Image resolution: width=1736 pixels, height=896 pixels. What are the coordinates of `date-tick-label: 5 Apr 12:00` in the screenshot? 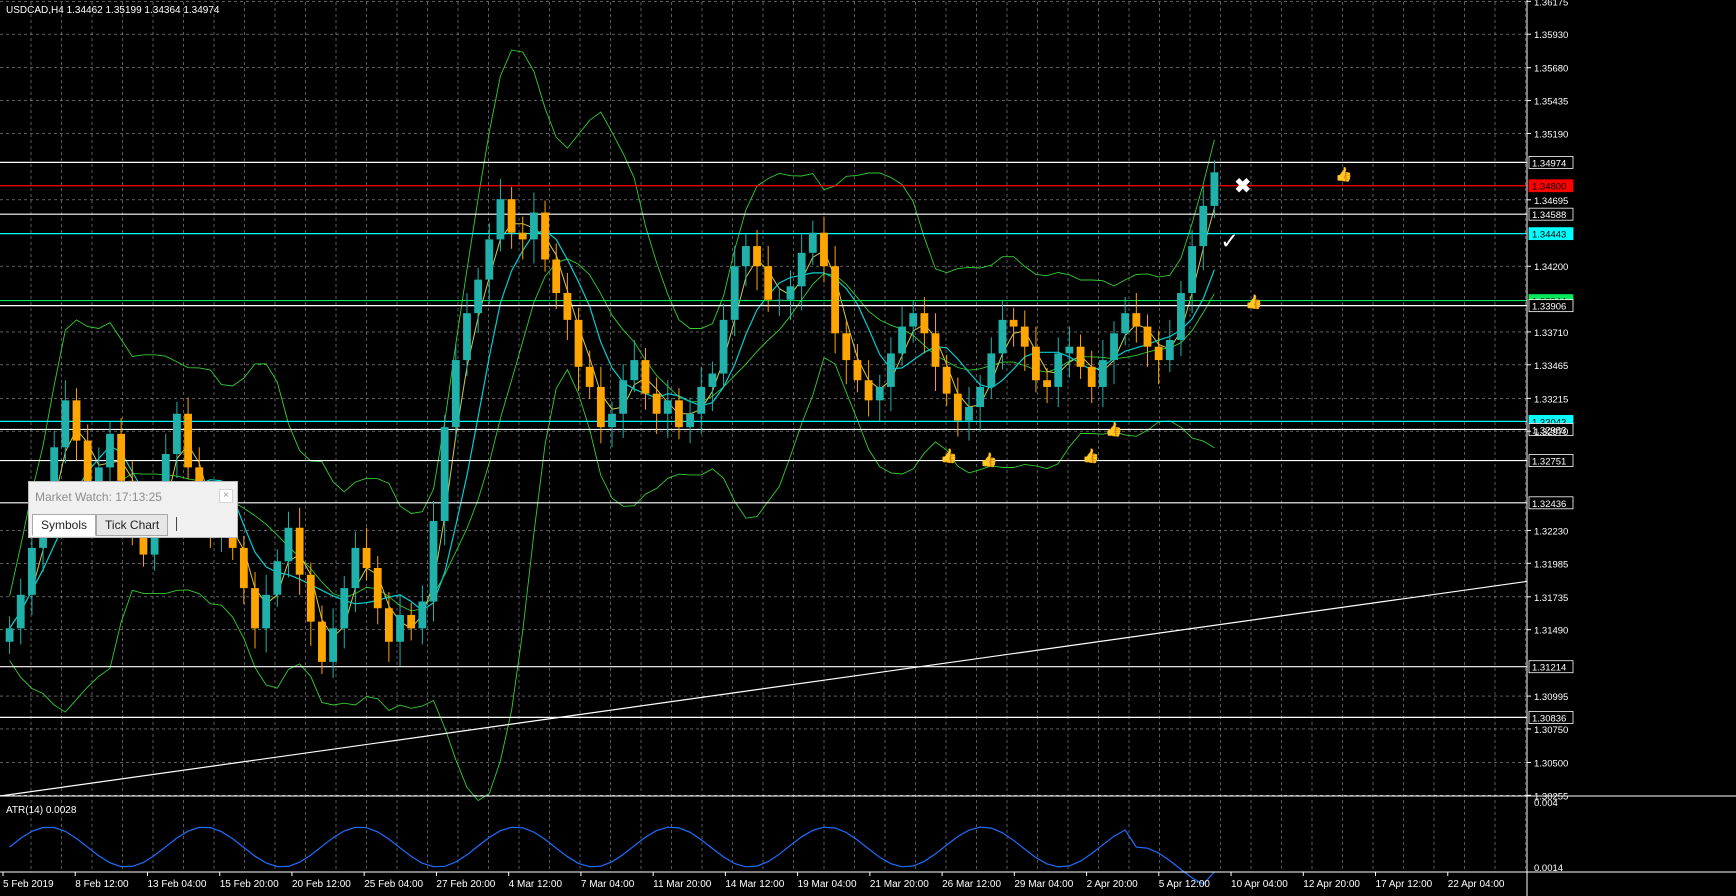 It's located at (1185, 884).